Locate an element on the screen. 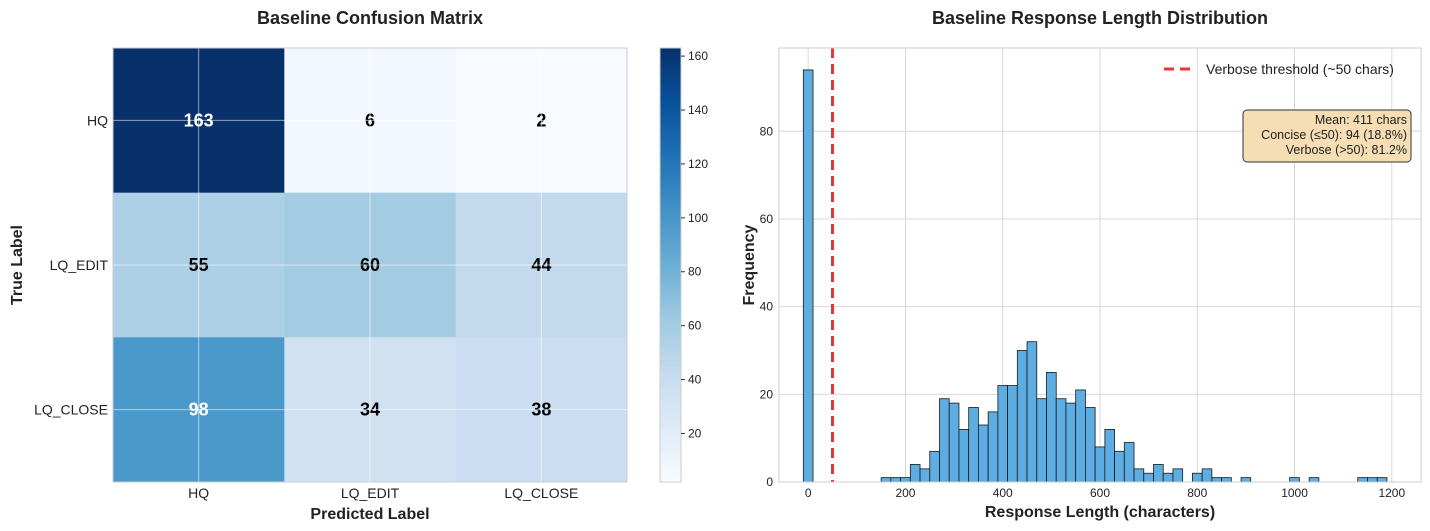 The height and width of the screenshot is (531, 1430). legend: Verbose threshold (~50 chars) is located at coordinates (1279, 69).